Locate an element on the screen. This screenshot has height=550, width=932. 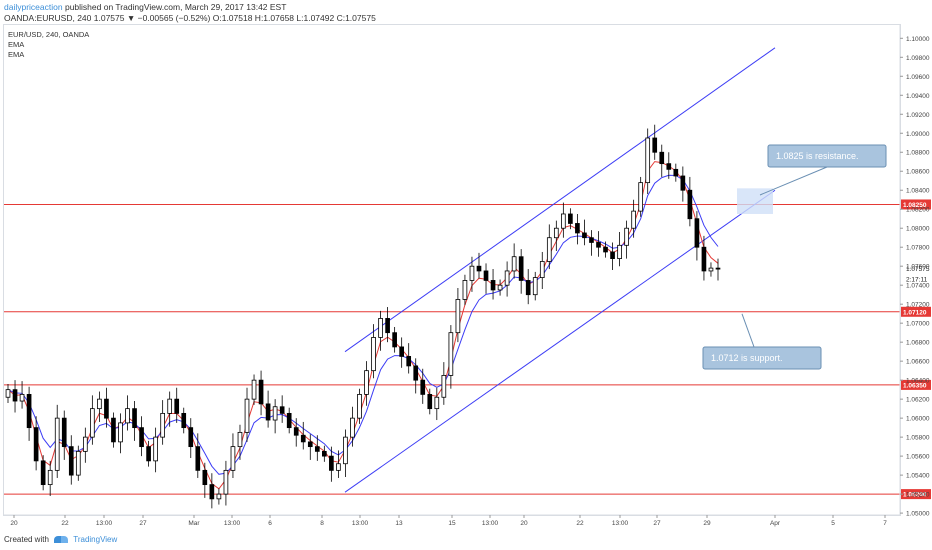
resistance-callout: 1.0825 is resistance. is located at coordinates (823, 170).